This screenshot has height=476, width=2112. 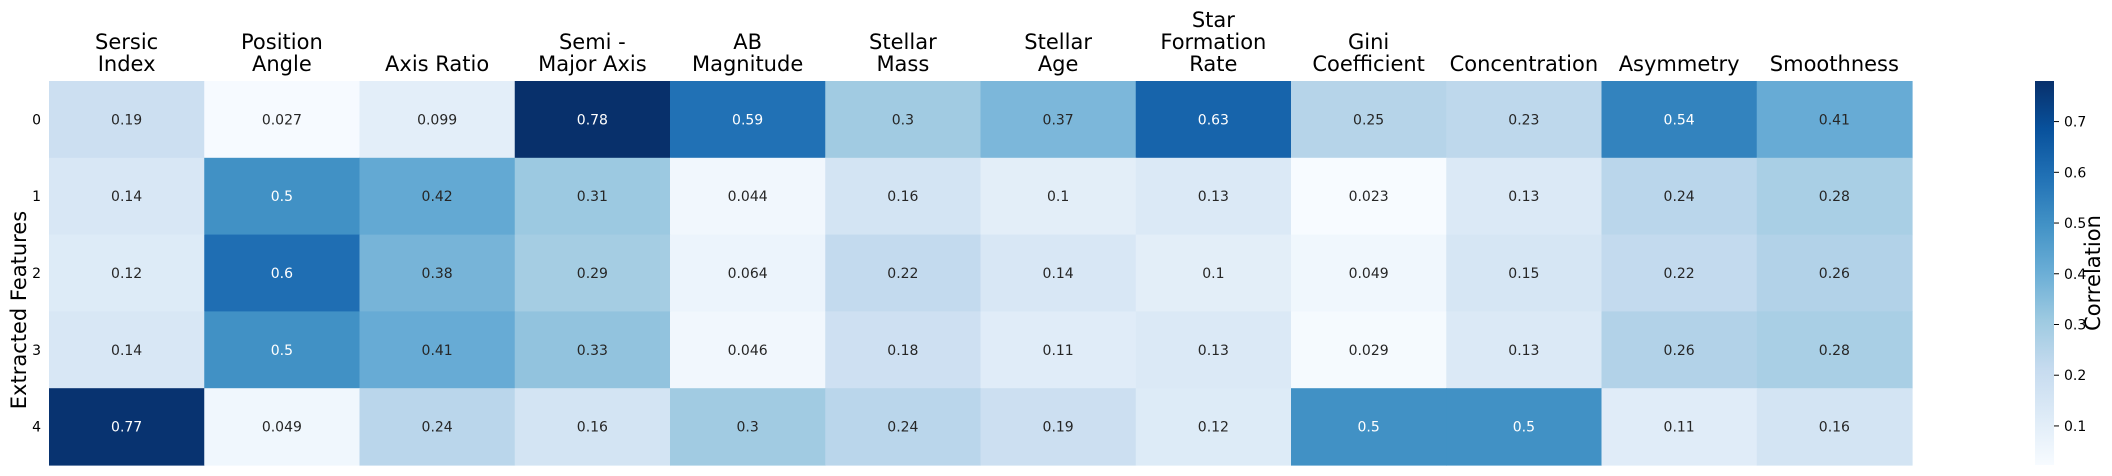 I want to click on cell-value-label: 0.044, so click(x=748, y=197).